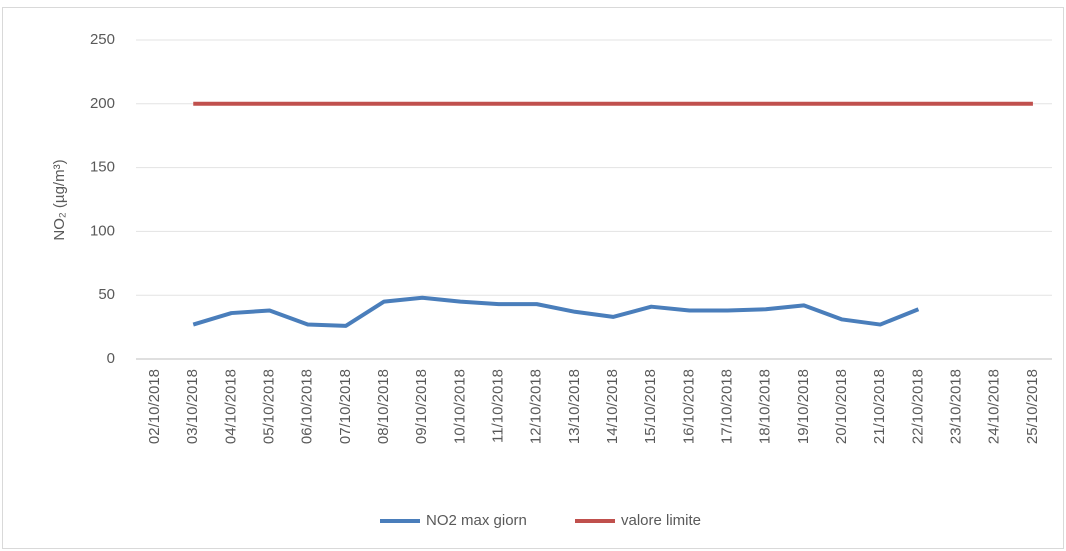 This screenshot has height=551, width=1066. What do you see at coordinates (383, 406) in the screenshot?
I see `x-tick-label: 08/10/2018` at bounding box center [383, 406].